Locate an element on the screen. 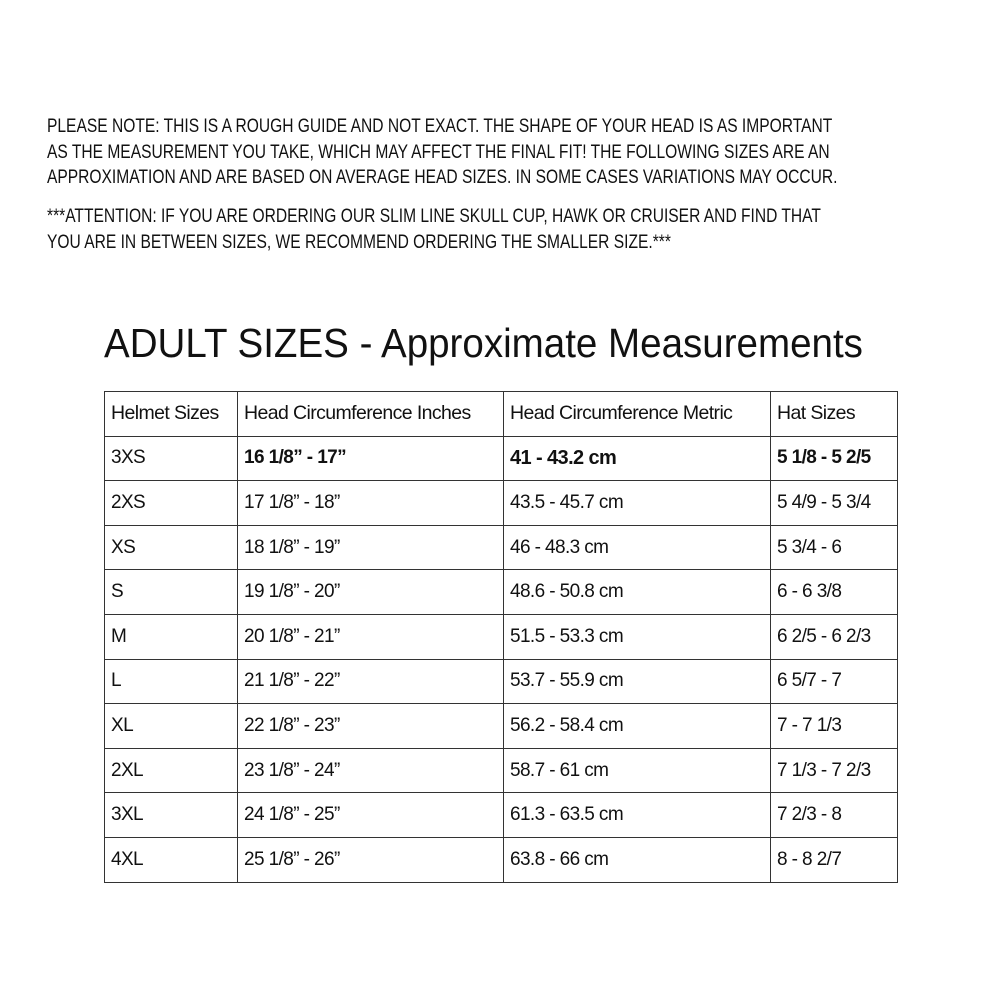  cell-helmet-size: L is located at coordinates (171, 681).